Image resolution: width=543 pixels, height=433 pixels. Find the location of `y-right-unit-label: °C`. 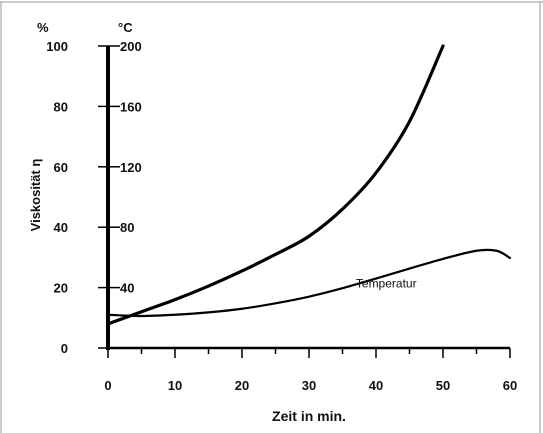

y-right-unit-label: °C is located at coordinates (125, 27).